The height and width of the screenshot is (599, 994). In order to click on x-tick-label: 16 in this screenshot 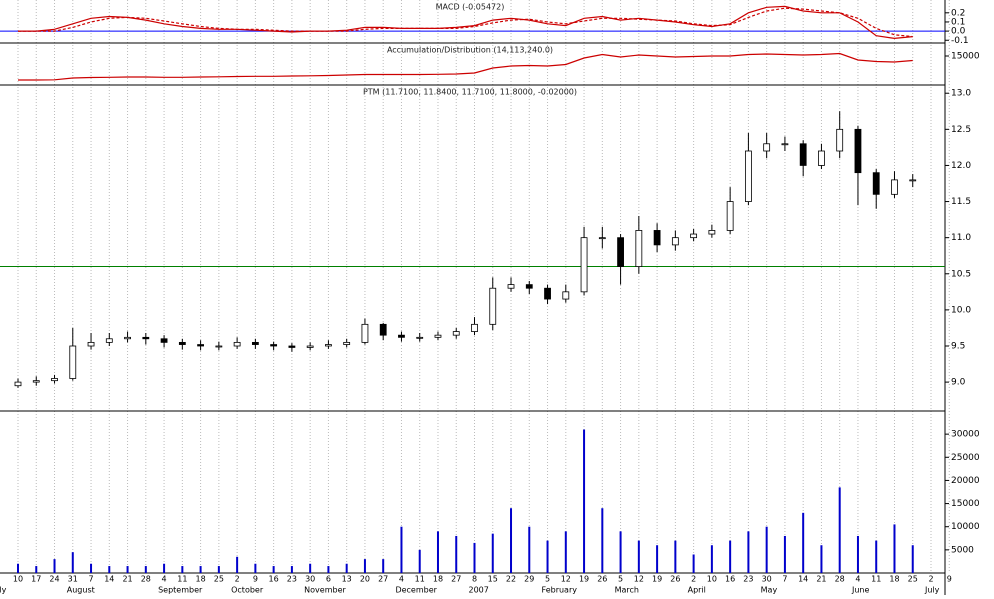, I will do `click(274, 579)`.